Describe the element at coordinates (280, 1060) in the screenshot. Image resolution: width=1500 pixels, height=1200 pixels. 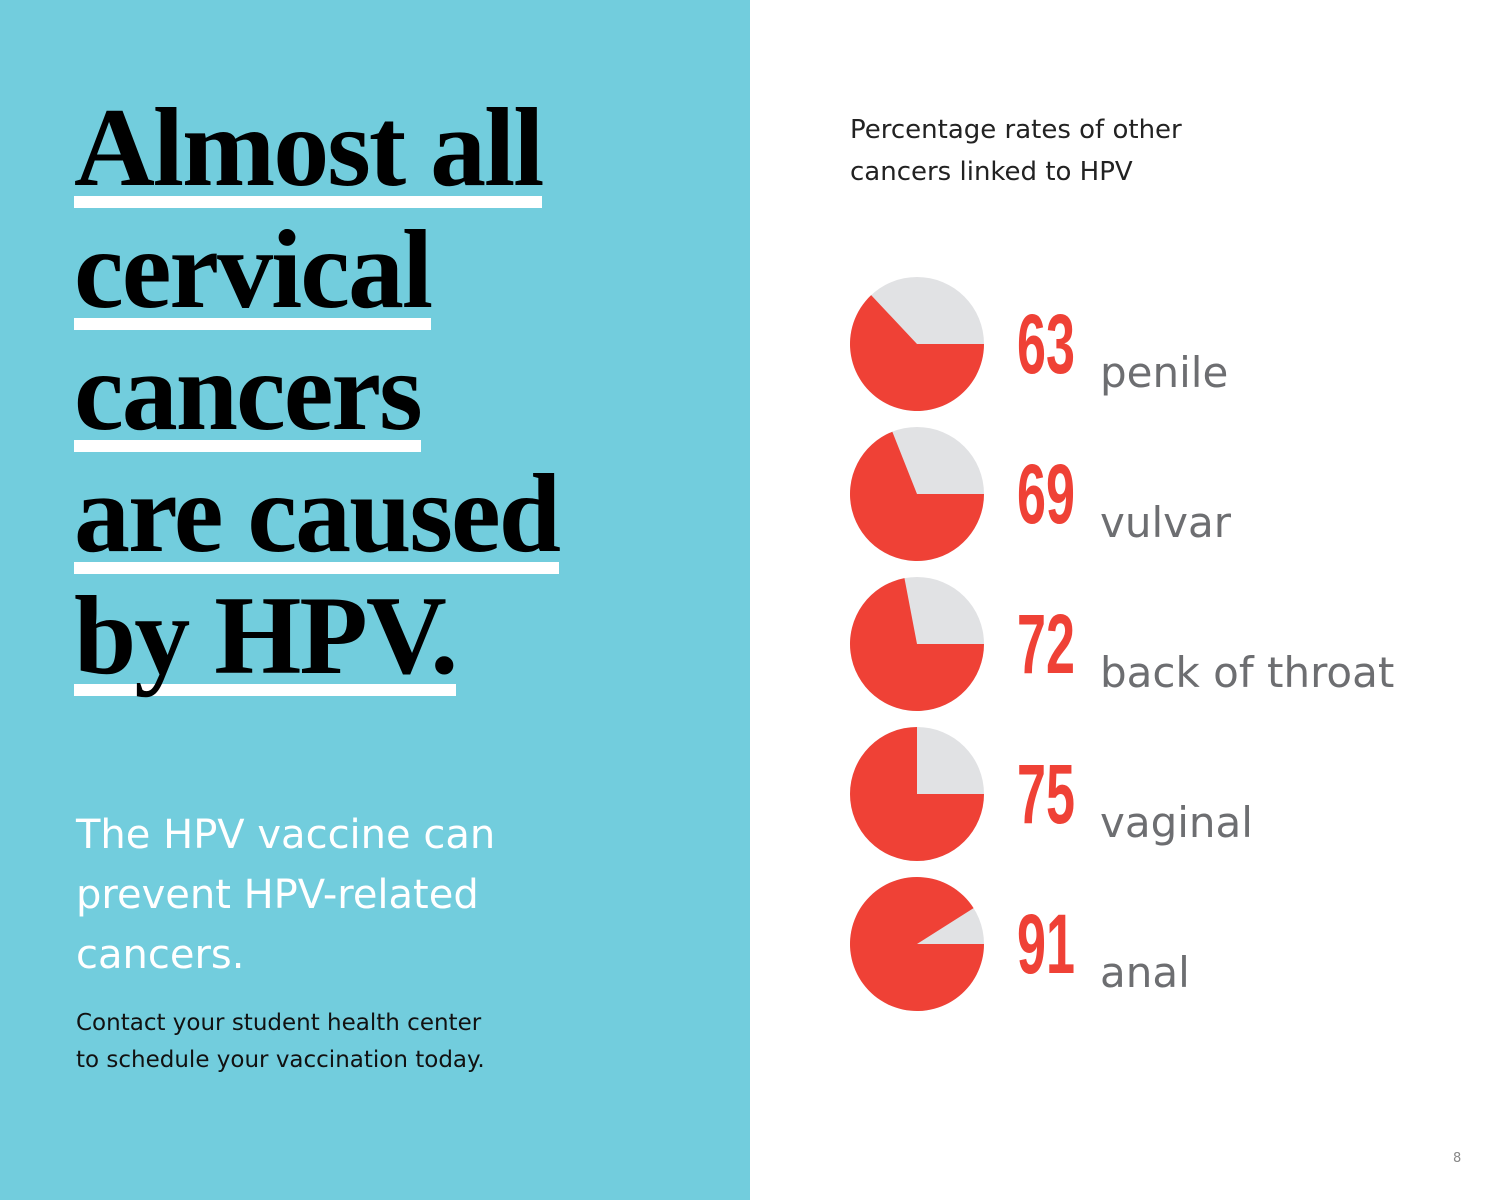
I see `note-text: to schedule your vaccination today.` at that location.